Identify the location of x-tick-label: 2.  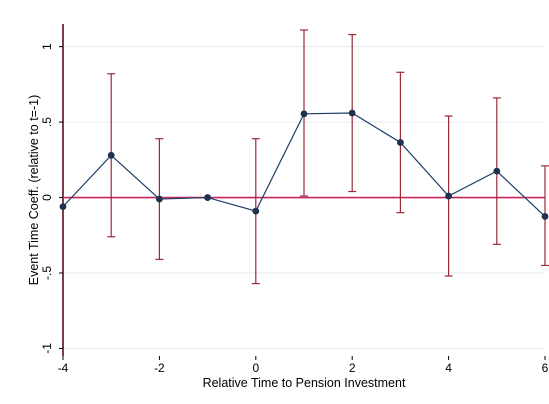
(352, 368).